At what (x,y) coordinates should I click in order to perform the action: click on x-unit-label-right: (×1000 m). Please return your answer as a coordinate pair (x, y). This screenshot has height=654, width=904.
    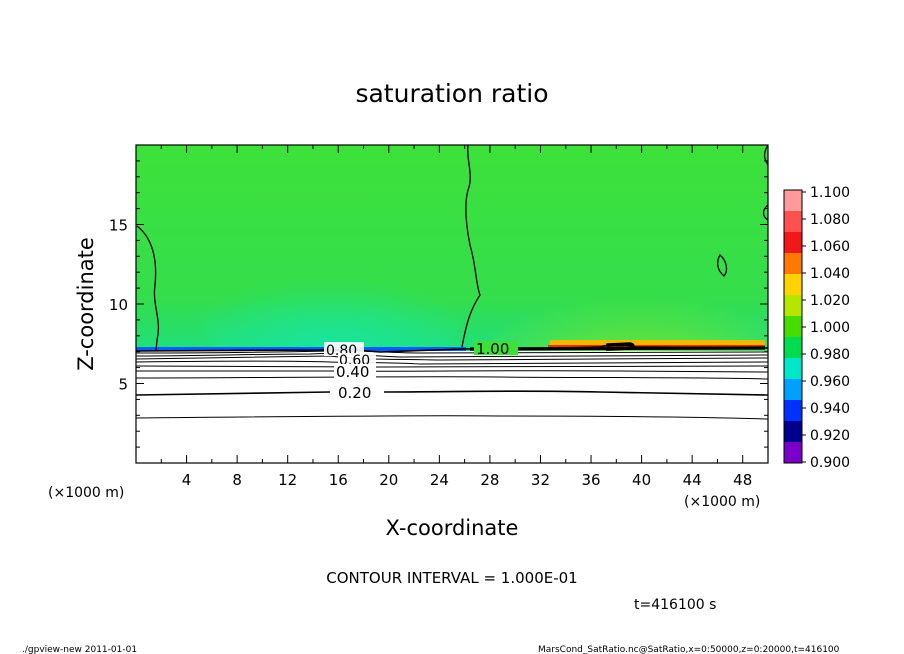
    Looking at the image, I should click on (722, 502).